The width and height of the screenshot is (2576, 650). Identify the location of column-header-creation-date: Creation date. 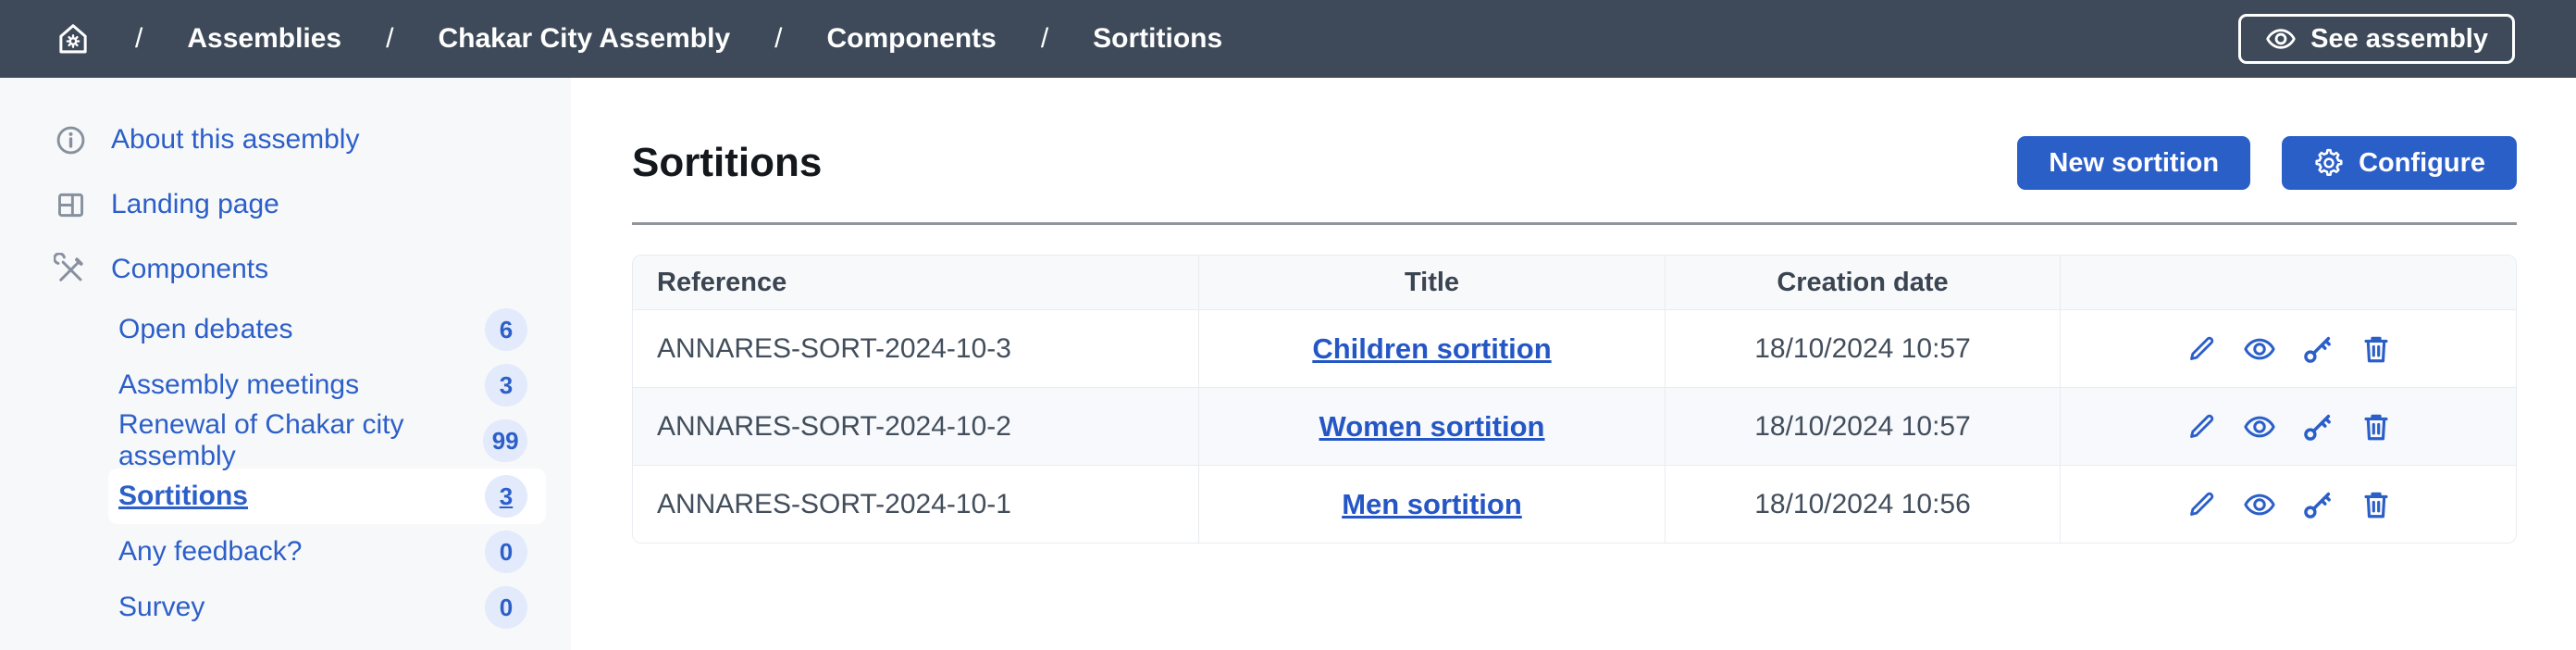
(1863, 282).